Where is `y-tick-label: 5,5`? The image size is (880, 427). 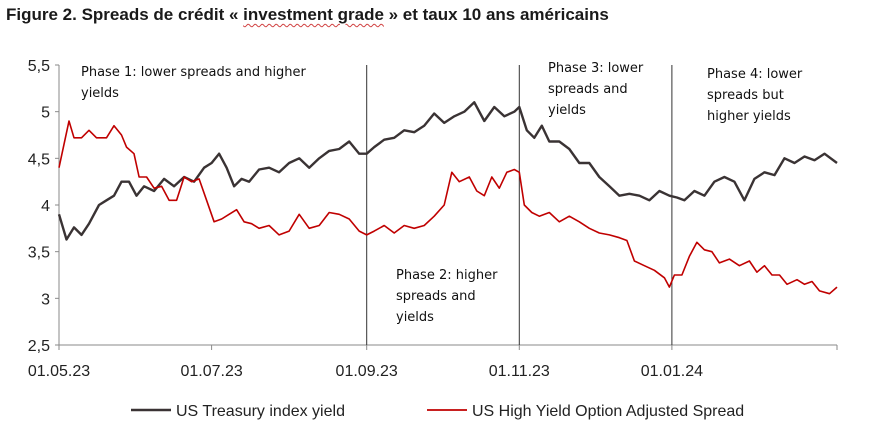
y-tick-label: 5,5 is located at coordinates (39, 66).